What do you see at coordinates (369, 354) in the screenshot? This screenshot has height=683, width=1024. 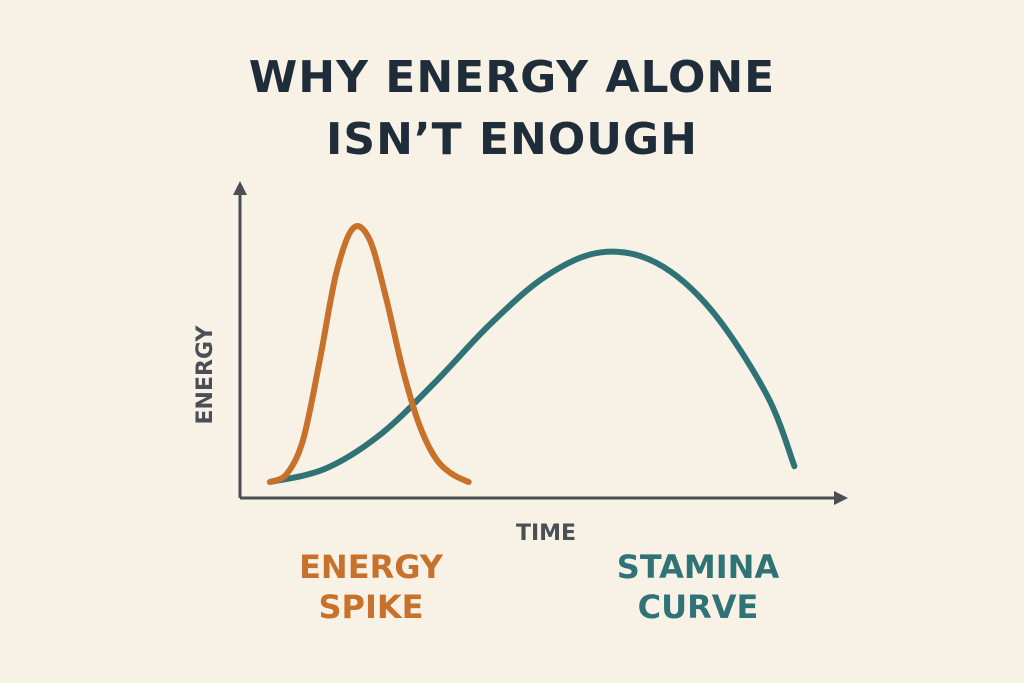 I see `series-line-energy-spike` at bounding box center [369, 354].